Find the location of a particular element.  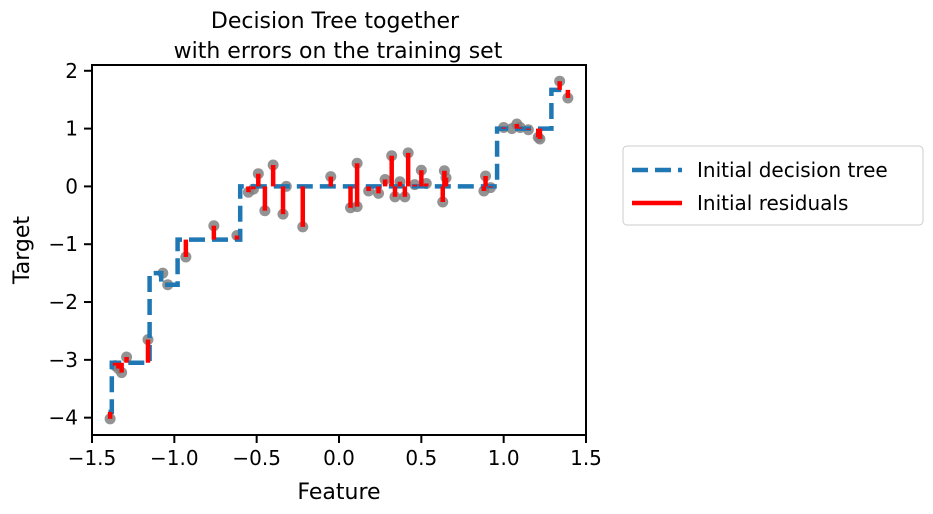

legend: Initial decision tree Initial residuals is located at coordinates (773, 185).